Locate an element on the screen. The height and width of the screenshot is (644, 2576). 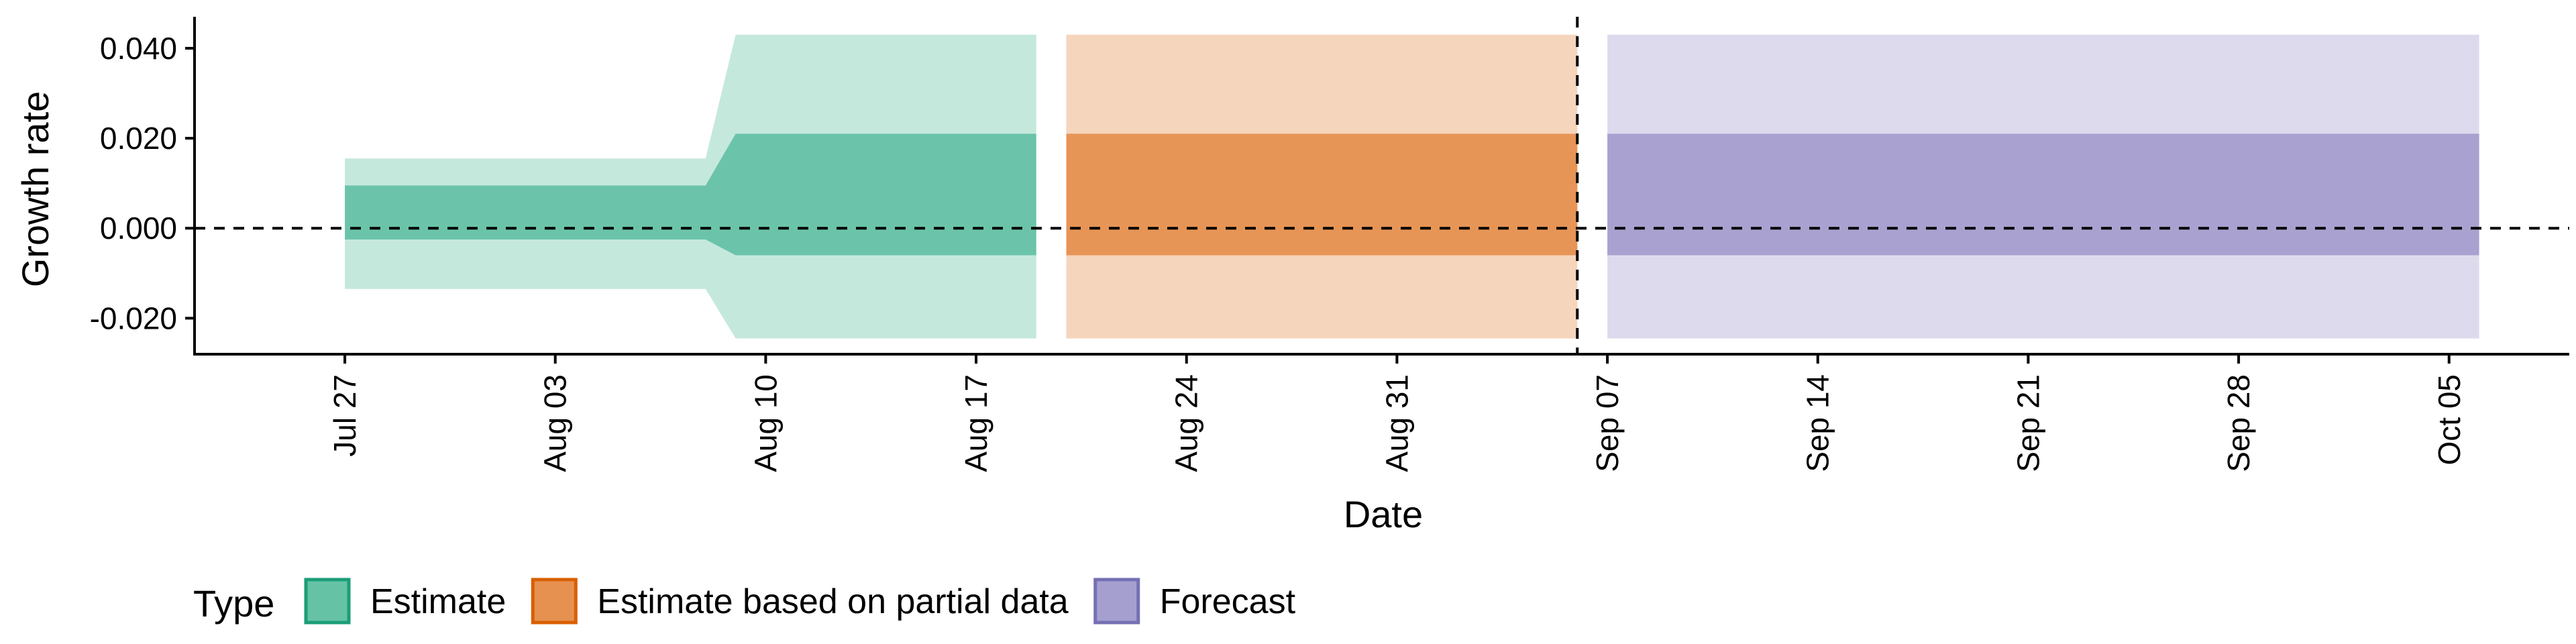
y-tick-label: 0.040 is located at coordinates (138, 48).